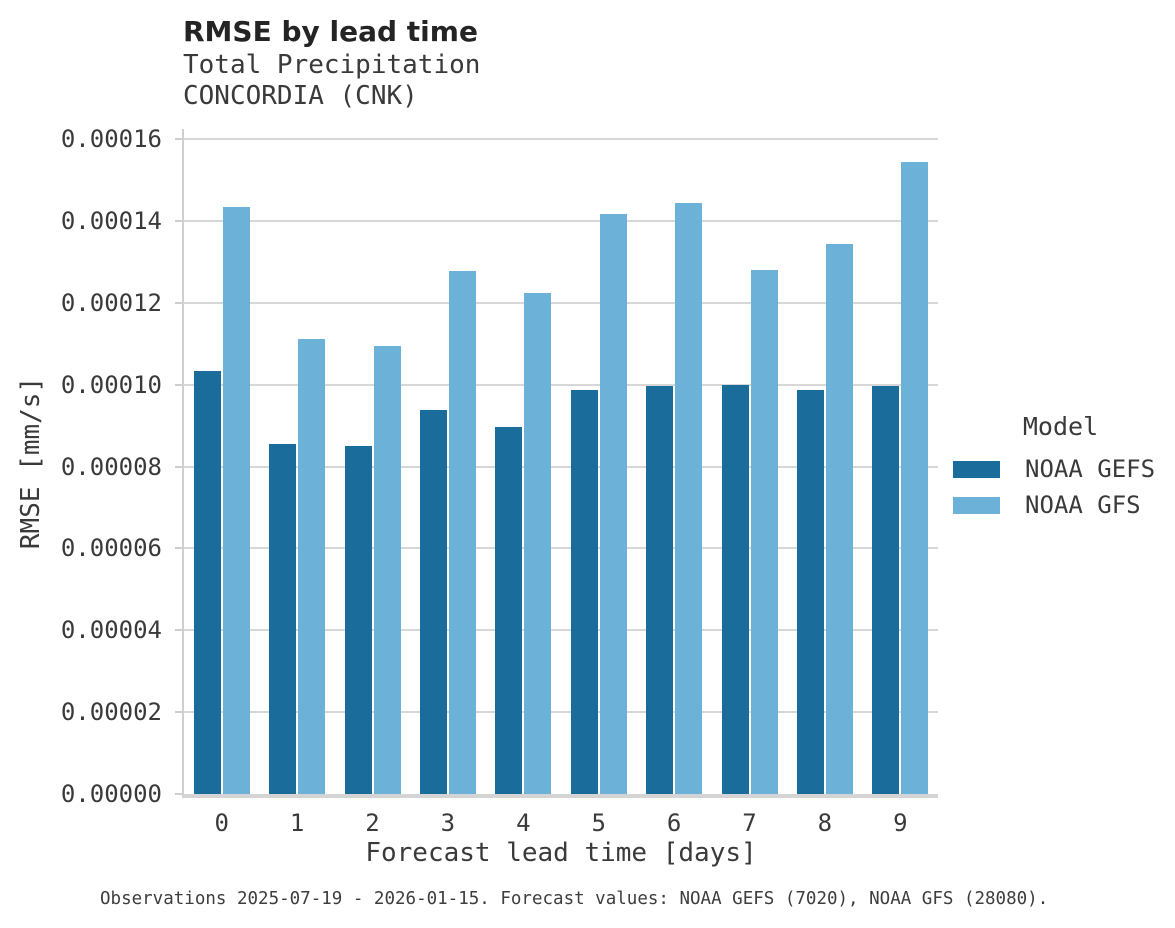 This screenshot has height=928, width=1175. I want to click on x-tick-label: 4, so click(523, 823).